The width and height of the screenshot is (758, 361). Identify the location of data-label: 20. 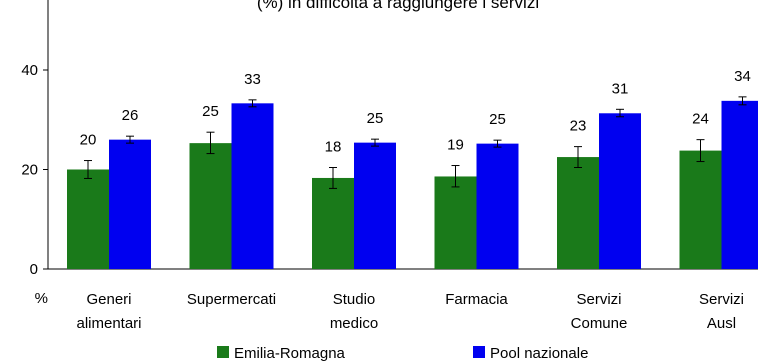
(88, 140).